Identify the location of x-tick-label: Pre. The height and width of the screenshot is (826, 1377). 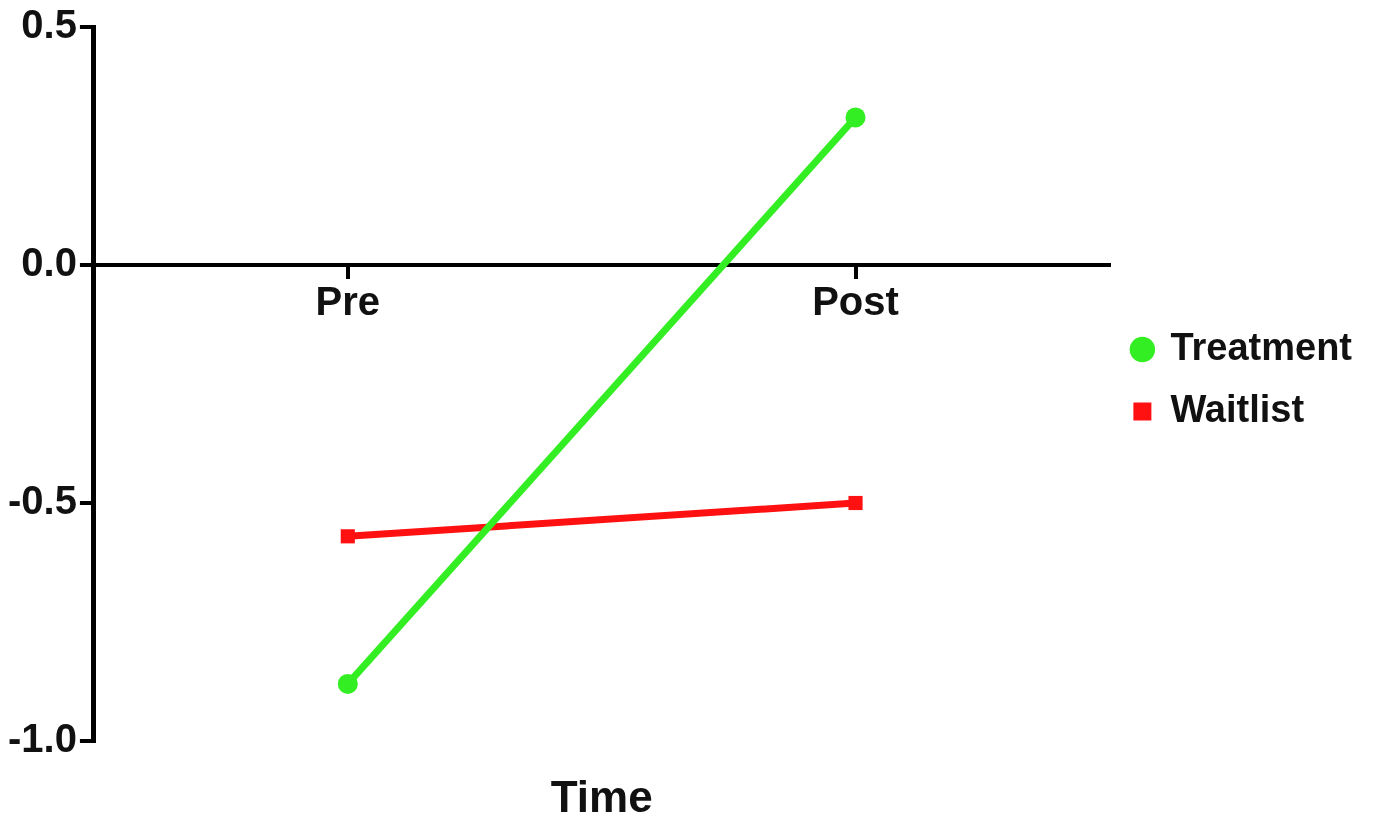
(348, 301).